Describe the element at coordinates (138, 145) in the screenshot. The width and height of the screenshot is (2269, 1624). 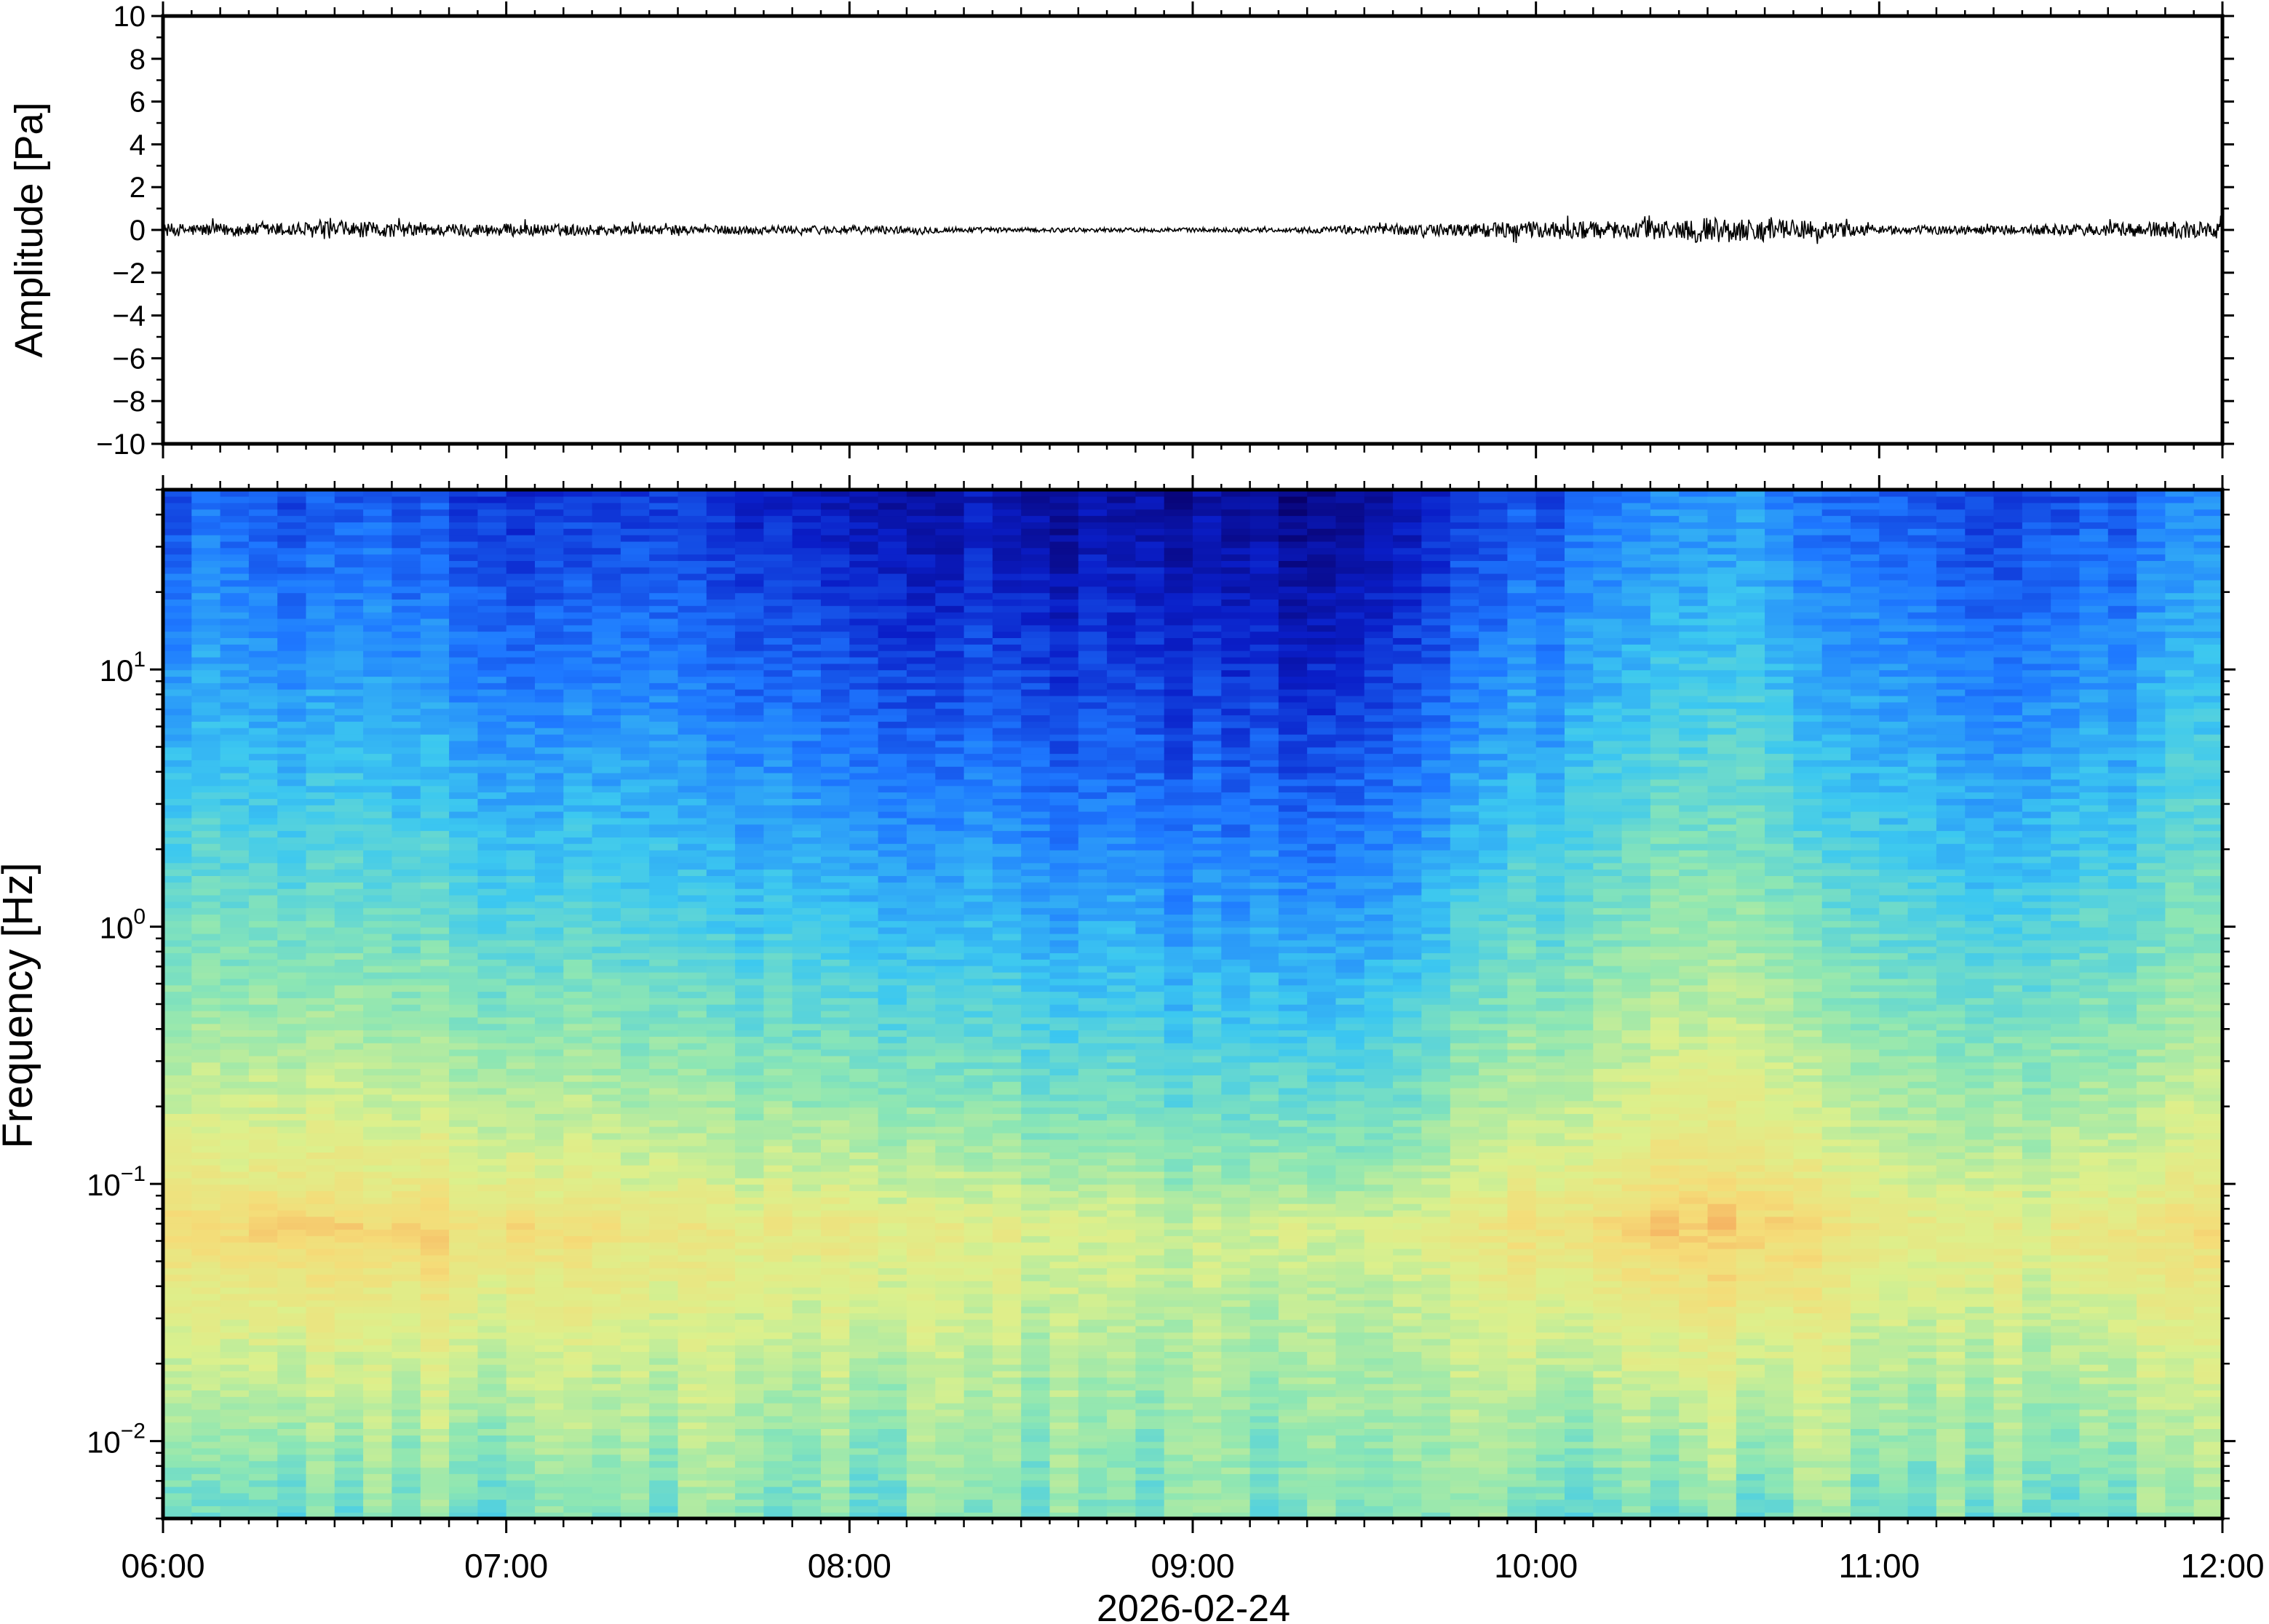
I see `waveform-y-tick-label: 4` at that location.